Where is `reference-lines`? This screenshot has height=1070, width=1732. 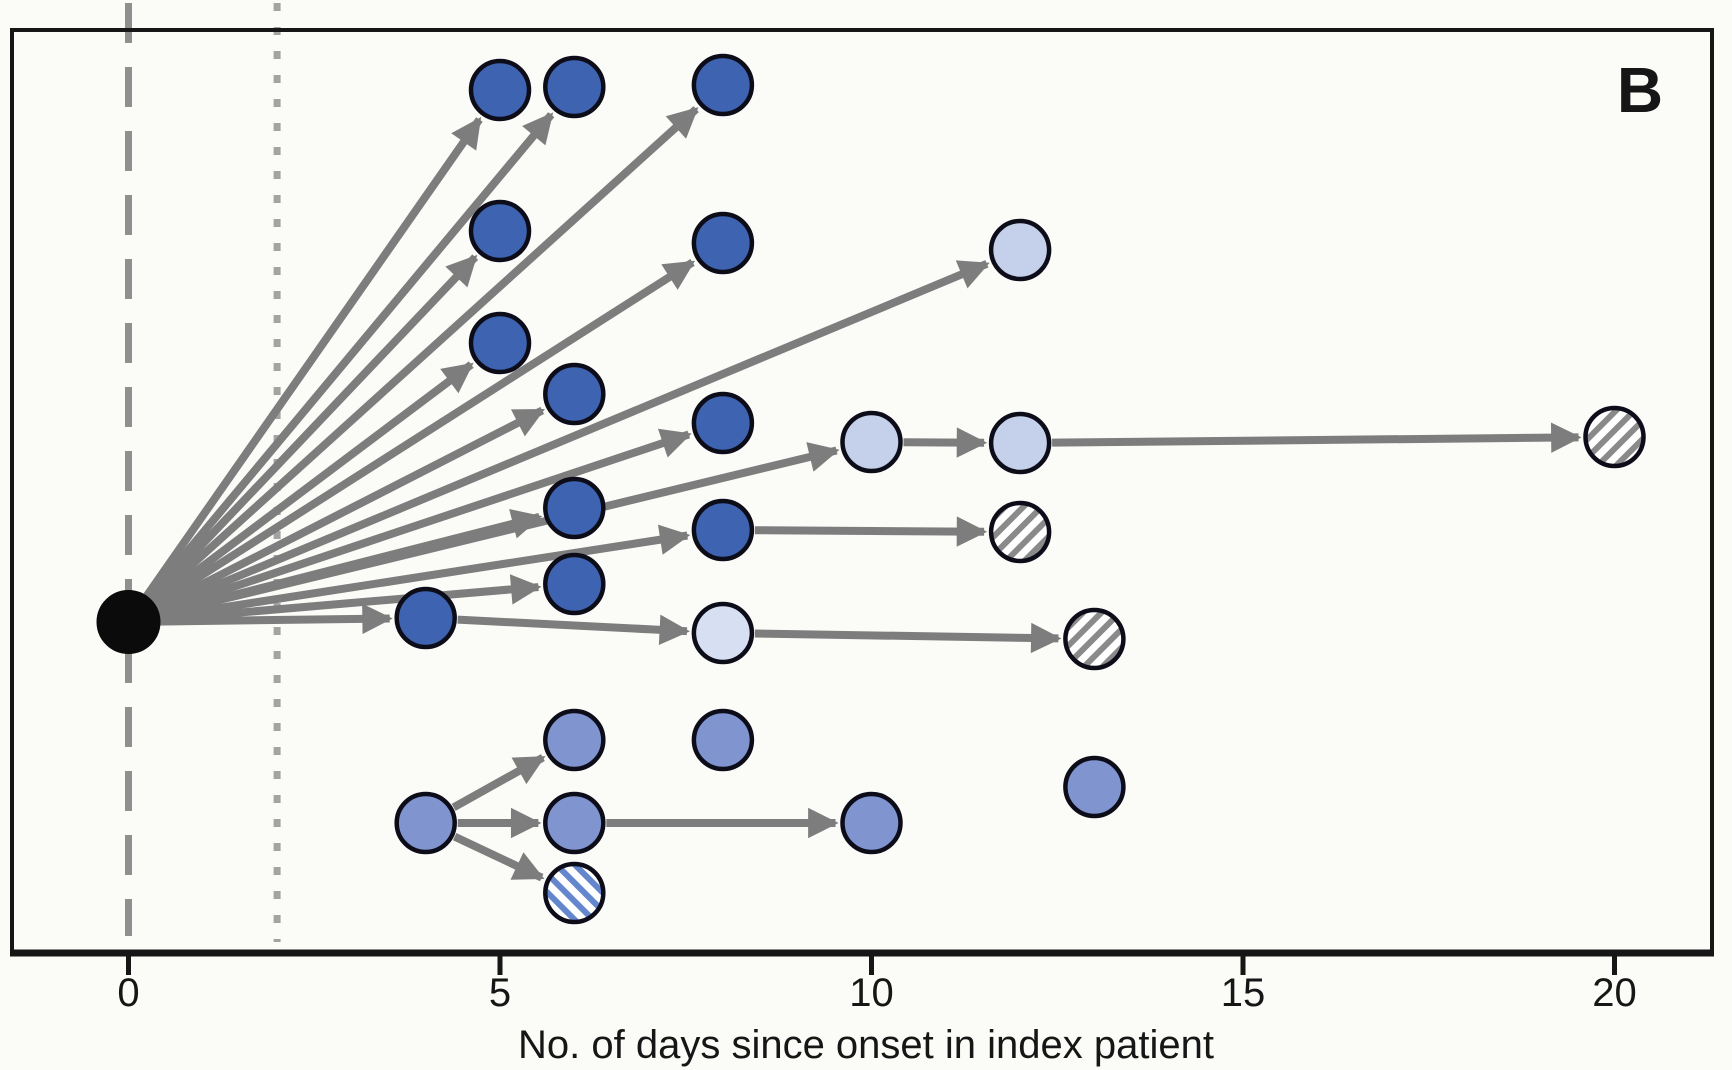
reference-lines is located at coordinates (203, 472).